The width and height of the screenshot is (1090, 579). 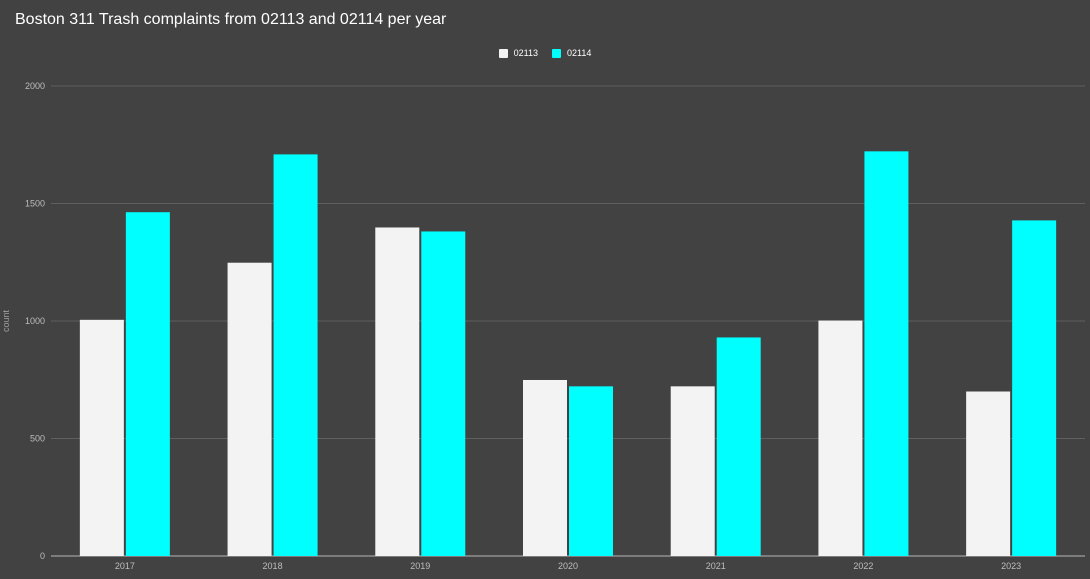 What do you see at coordinates (886, 353) in the screenshot?
I see `bar-02114-2022` at bounding box center [886, 353].